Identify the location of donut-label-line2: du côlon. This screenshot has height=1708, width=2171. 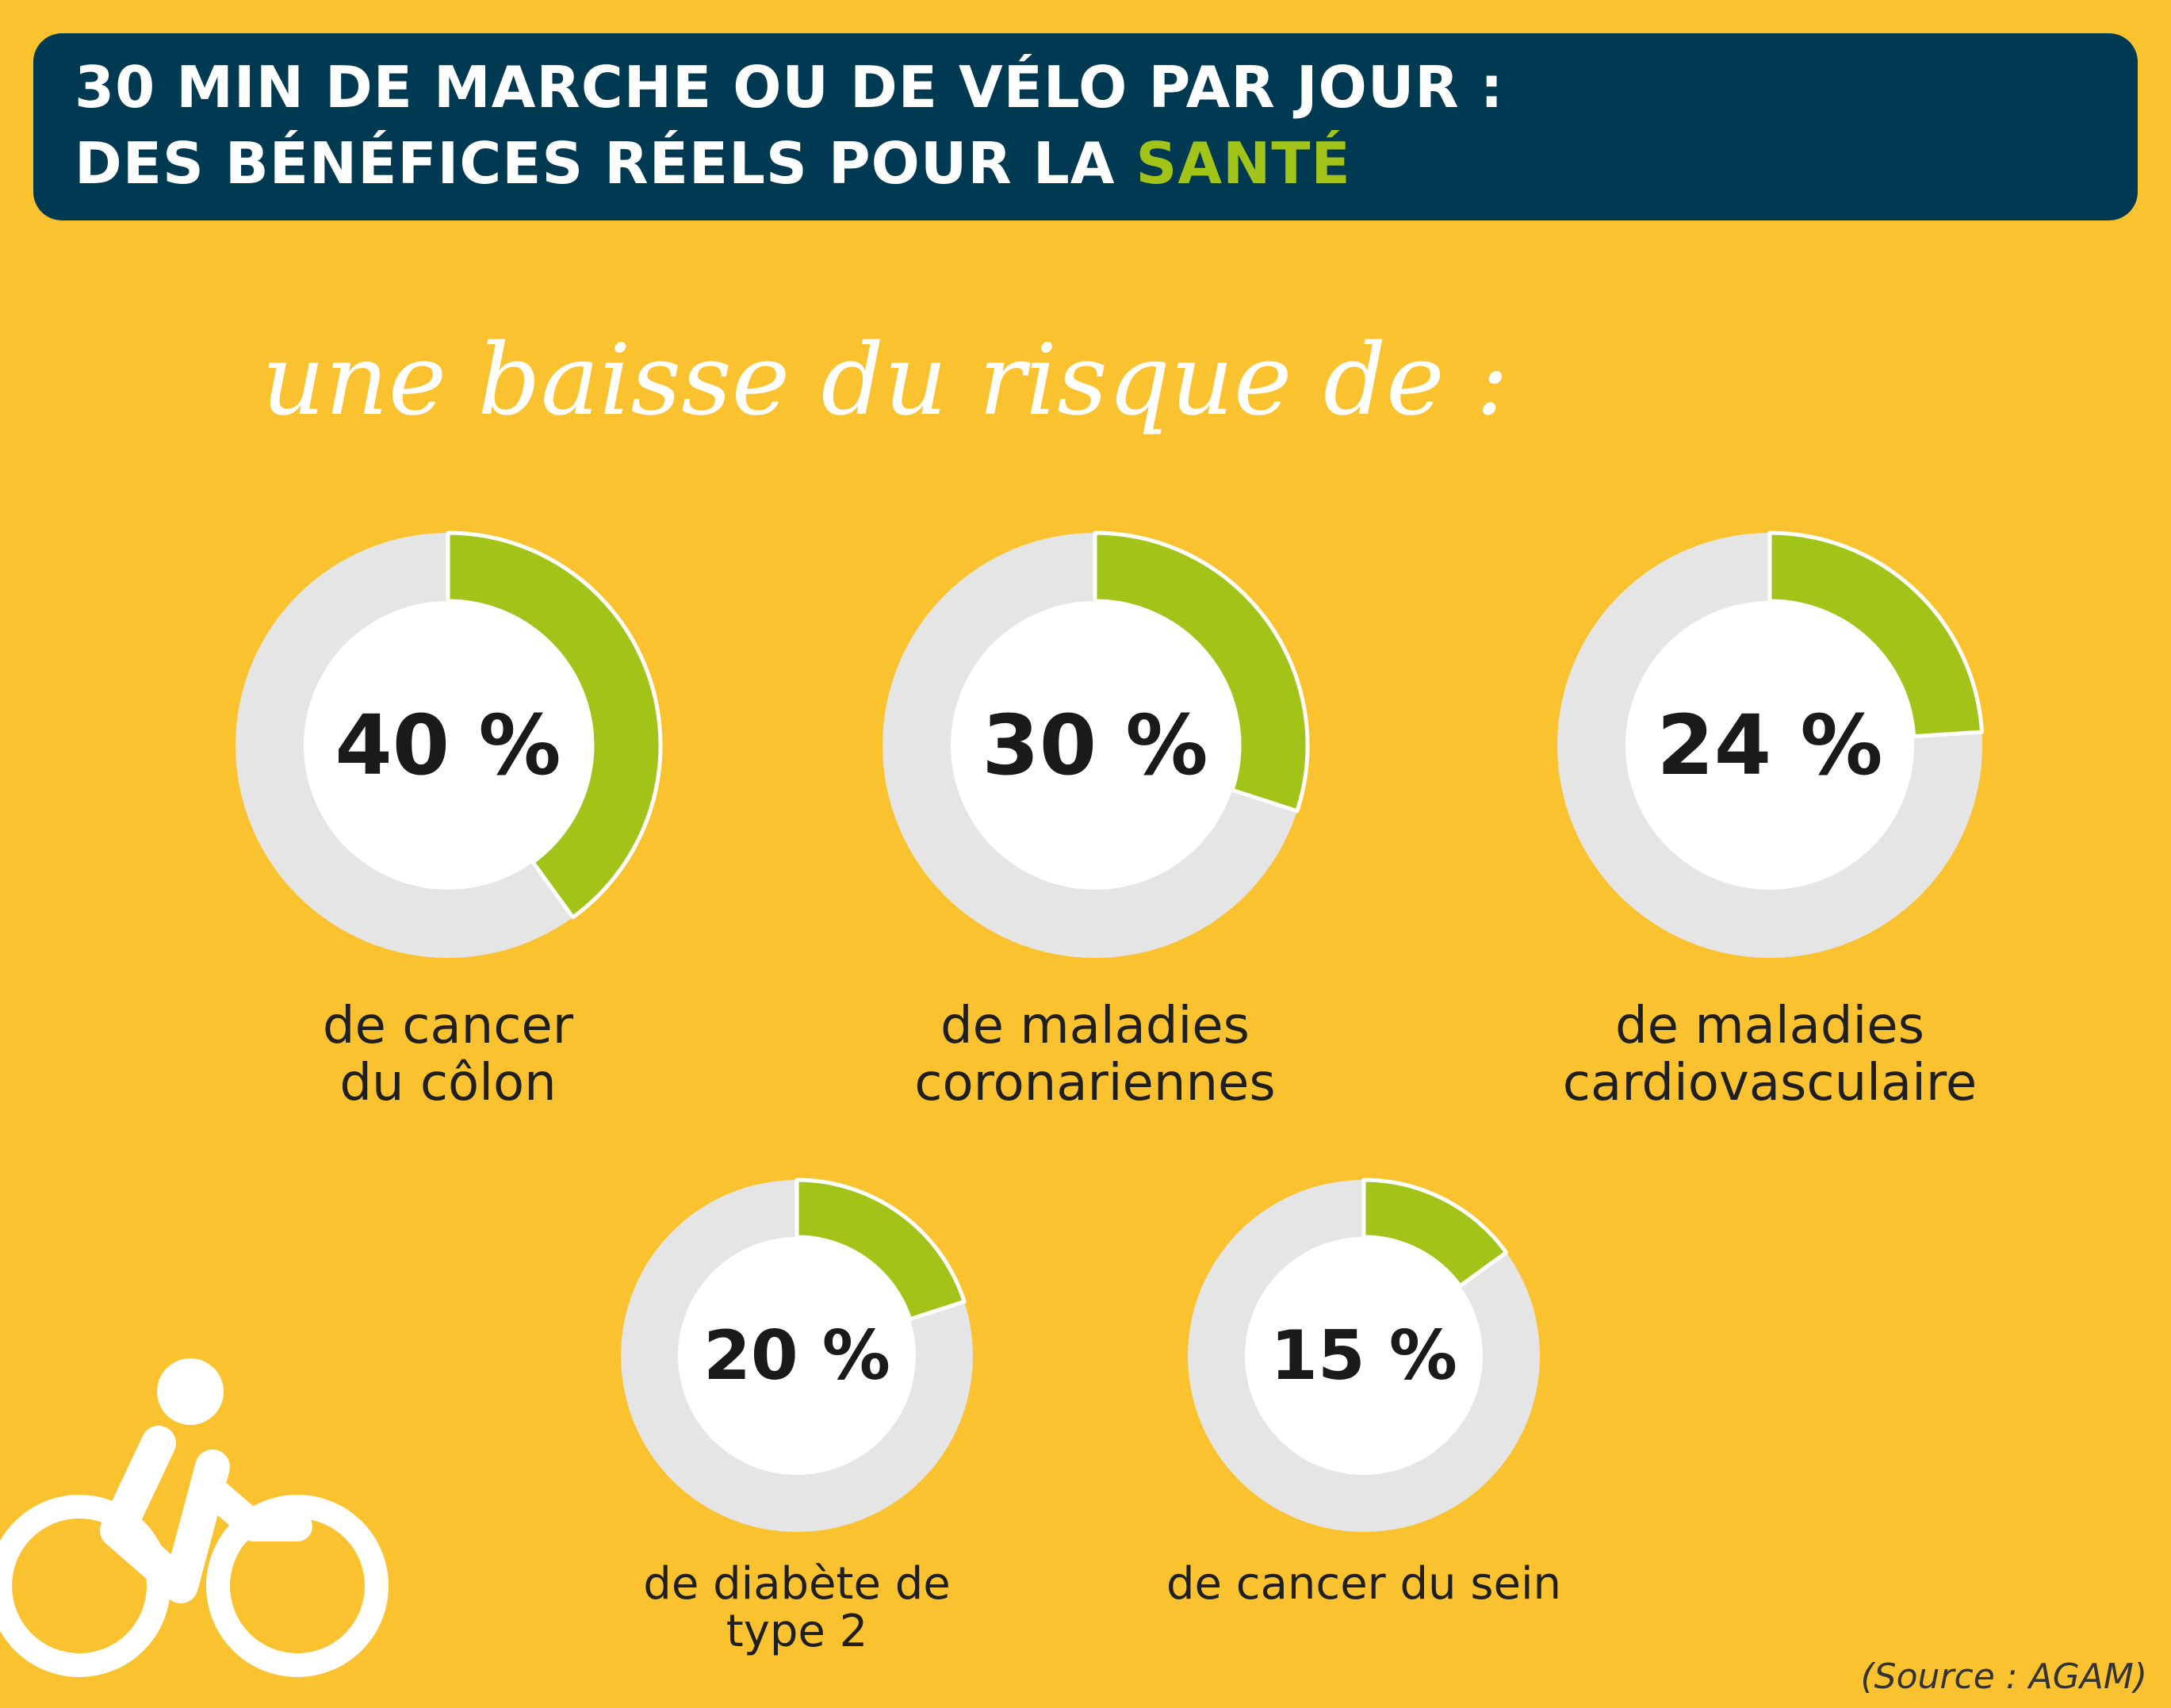
(448, 1083).